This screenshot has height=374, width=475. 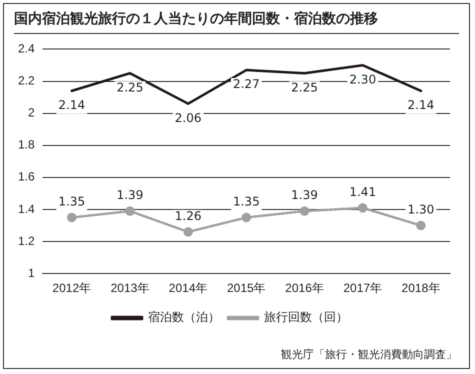 What do you see at coordinates (26, 49) in the screenshot?
I see `y-tick-label: 2.4` at bounding box center [26, 49].